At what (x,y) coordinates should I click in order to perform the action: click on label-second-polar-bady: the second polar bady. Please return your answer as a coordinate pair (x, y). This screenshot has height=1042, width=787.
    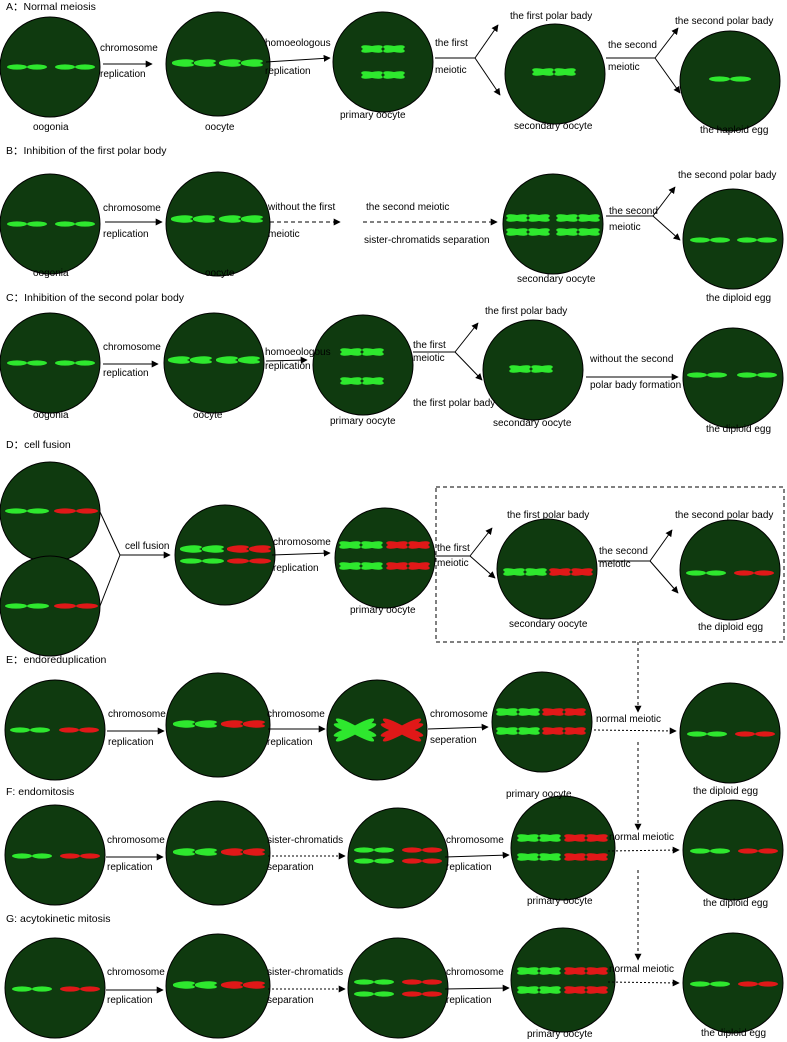
    Looking at the image, I should click on (724, 21).